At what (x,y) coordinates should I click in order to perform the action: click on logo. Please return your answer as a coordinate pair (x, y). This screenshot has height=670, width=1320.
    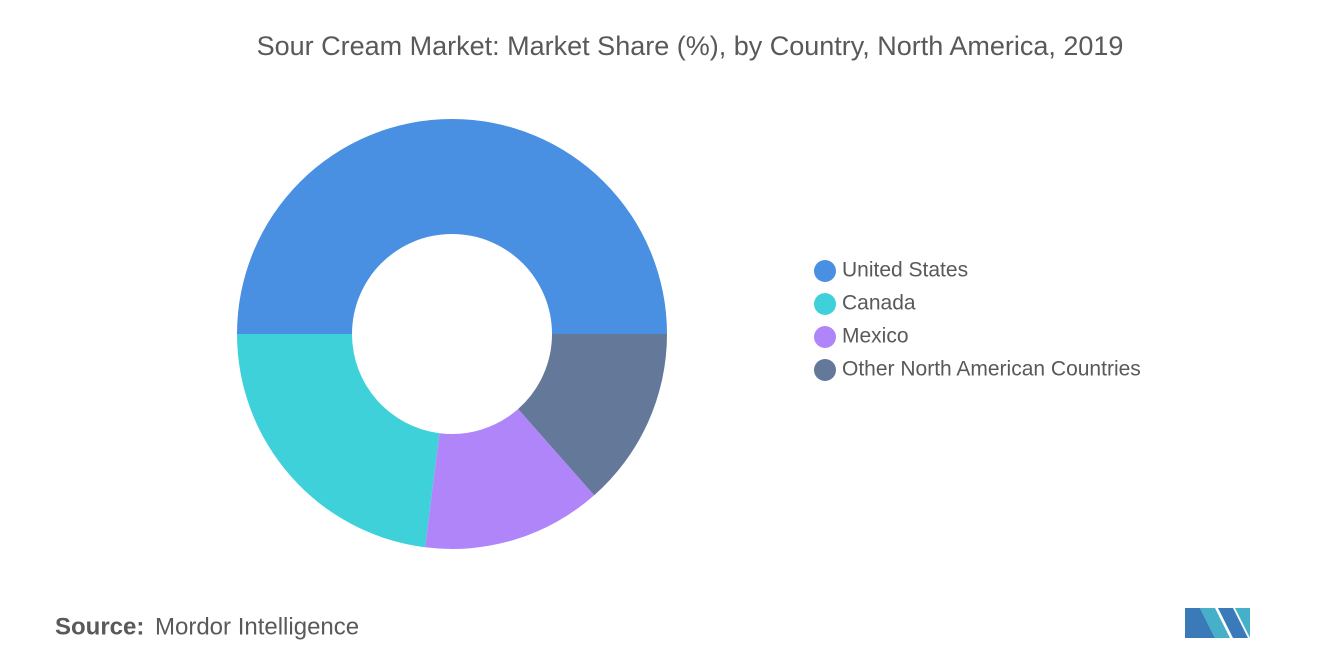
    Looking at the image, I should click on (1217, 623).